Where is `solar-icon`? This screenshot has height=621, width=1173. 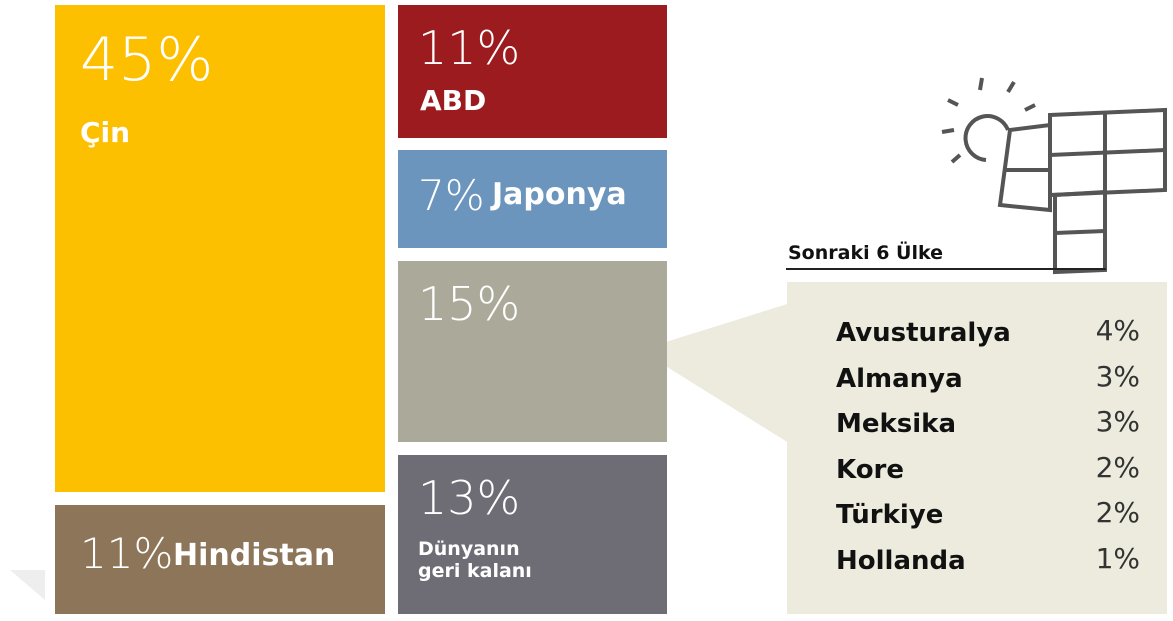
solar-icon is located at coordinates (1054, 176).